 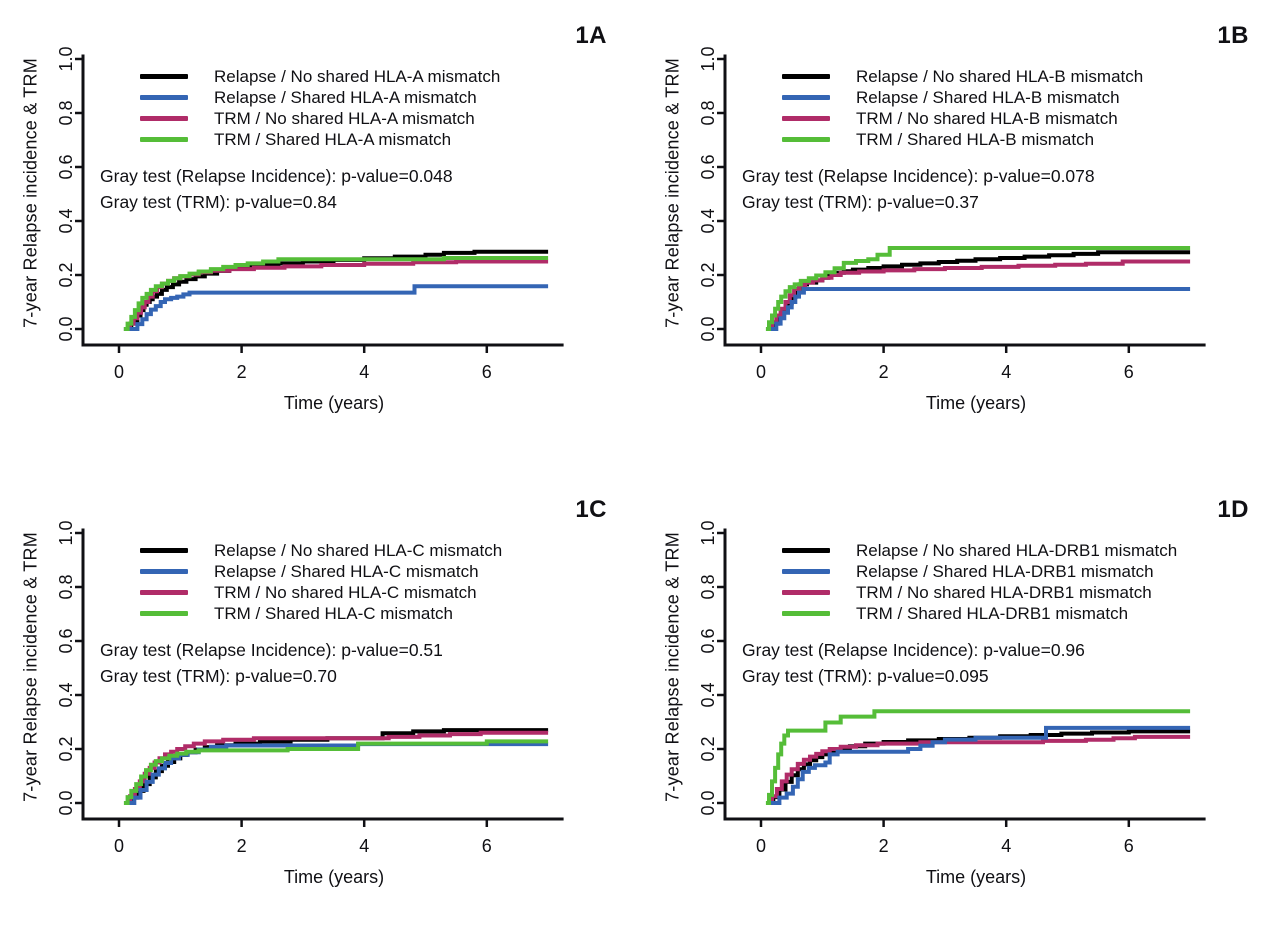 I want to click on legend-item-label: TRM / Shared HLA-DRB1 mismatch, so click(x=992, y=613).